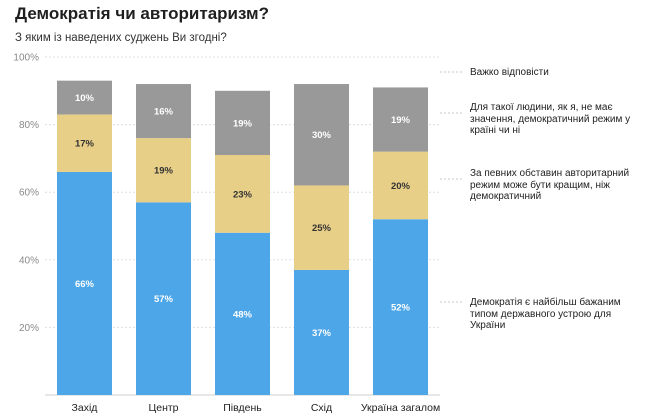  What do you see at coordinates (400, 408) in the screenshot?
I see `x-tick-label: Україна загалом` at bounding box center [400, 408].